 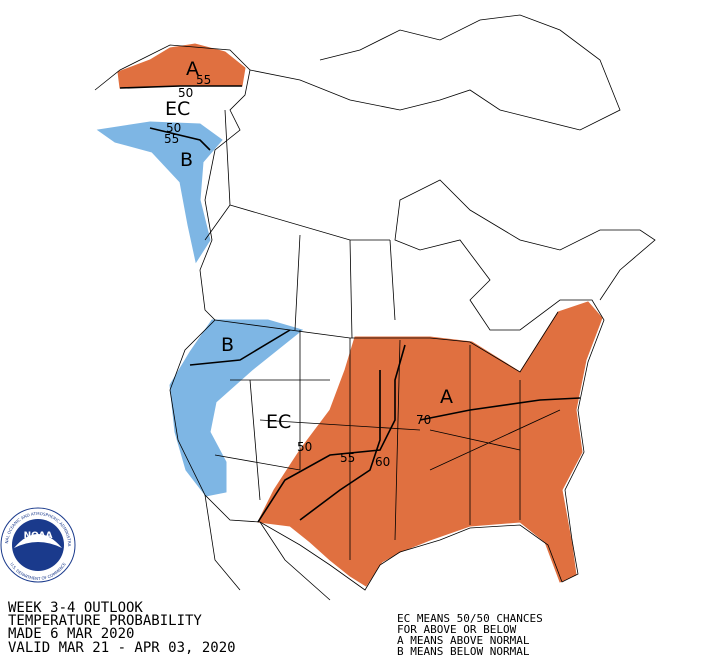 I want to click on logo-disc, so click(x=38, y=545).